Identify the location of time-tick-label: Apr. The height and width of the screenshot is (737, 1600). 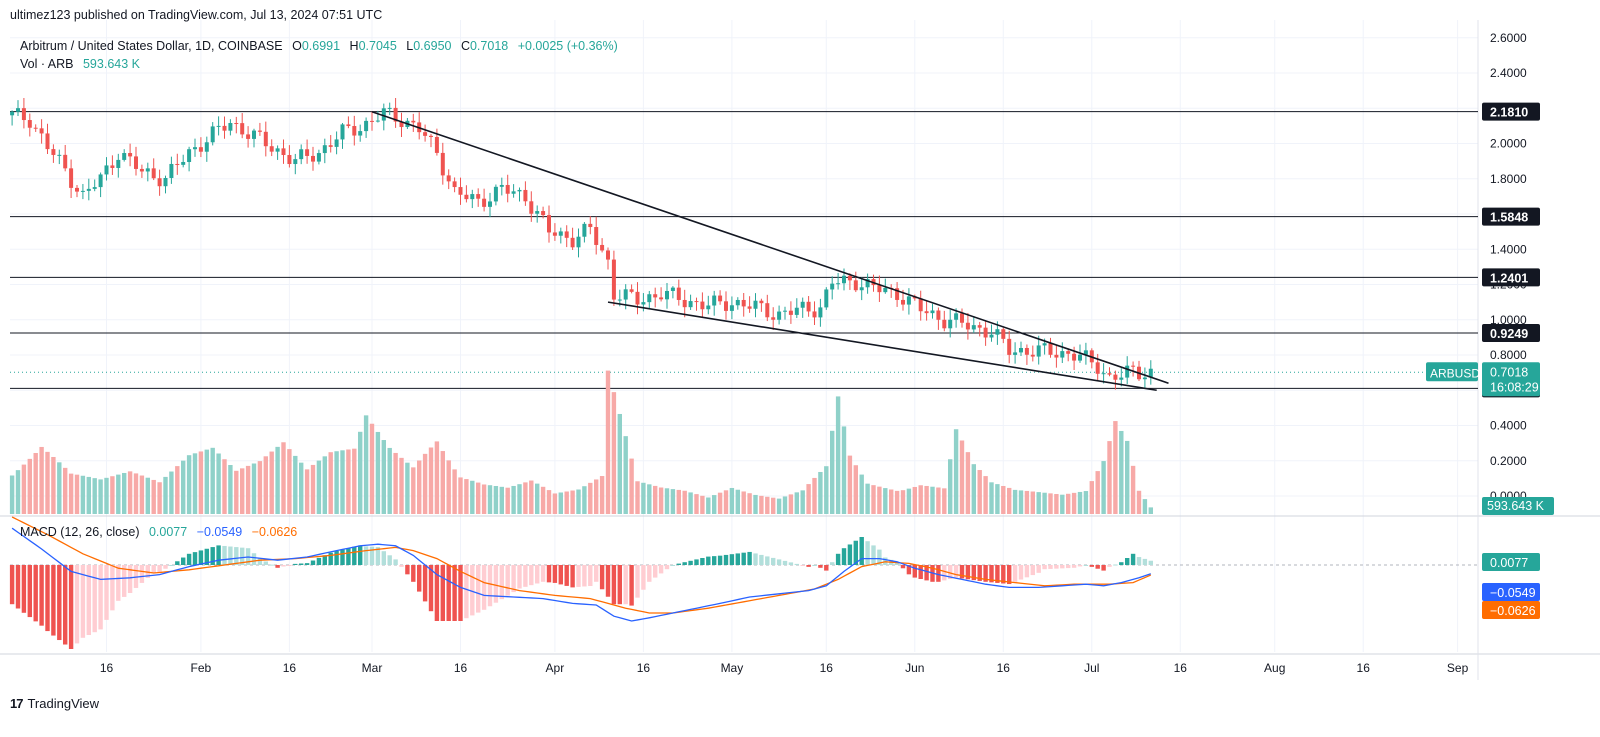
(555, 668).